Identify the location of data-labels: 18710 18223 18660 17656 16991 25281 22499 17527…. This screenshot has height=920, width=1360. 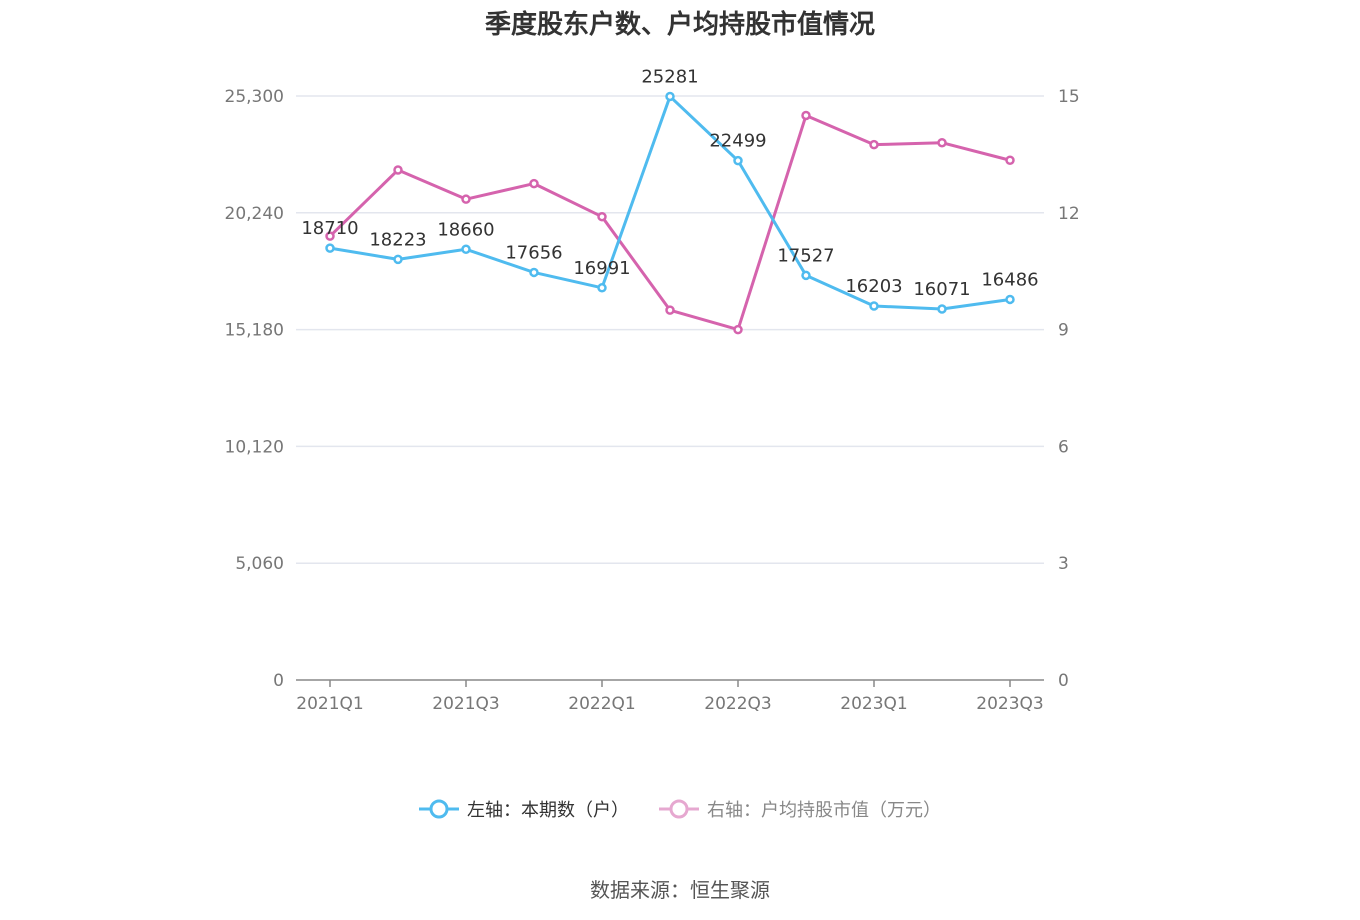
(669, 183).